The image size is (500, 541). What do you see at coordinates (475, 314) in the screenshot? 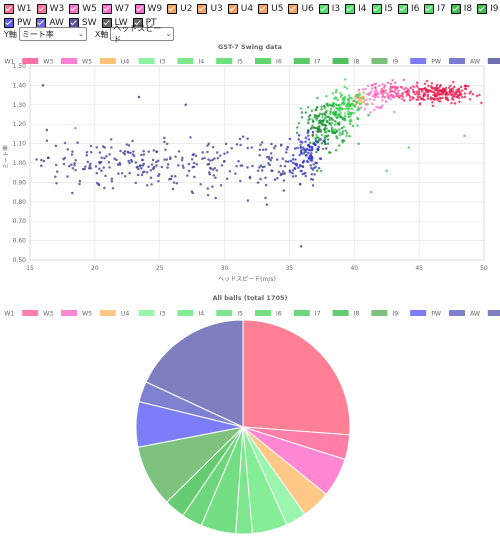
I see `legend-label: AW` at bounding box center [475, 314].